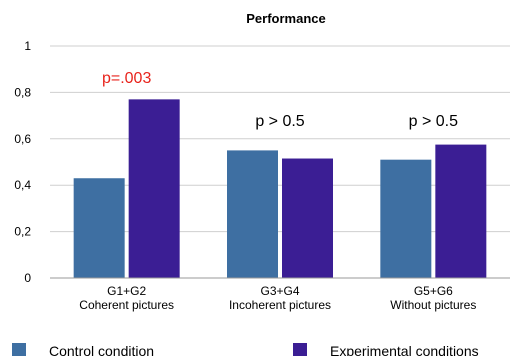 This screenshot has height=356, width=521. What do you see at coordinates (433, 305) in the screenshot?
I see `x-category-label-line2: Without pictures` at bounding box center [433, 305].